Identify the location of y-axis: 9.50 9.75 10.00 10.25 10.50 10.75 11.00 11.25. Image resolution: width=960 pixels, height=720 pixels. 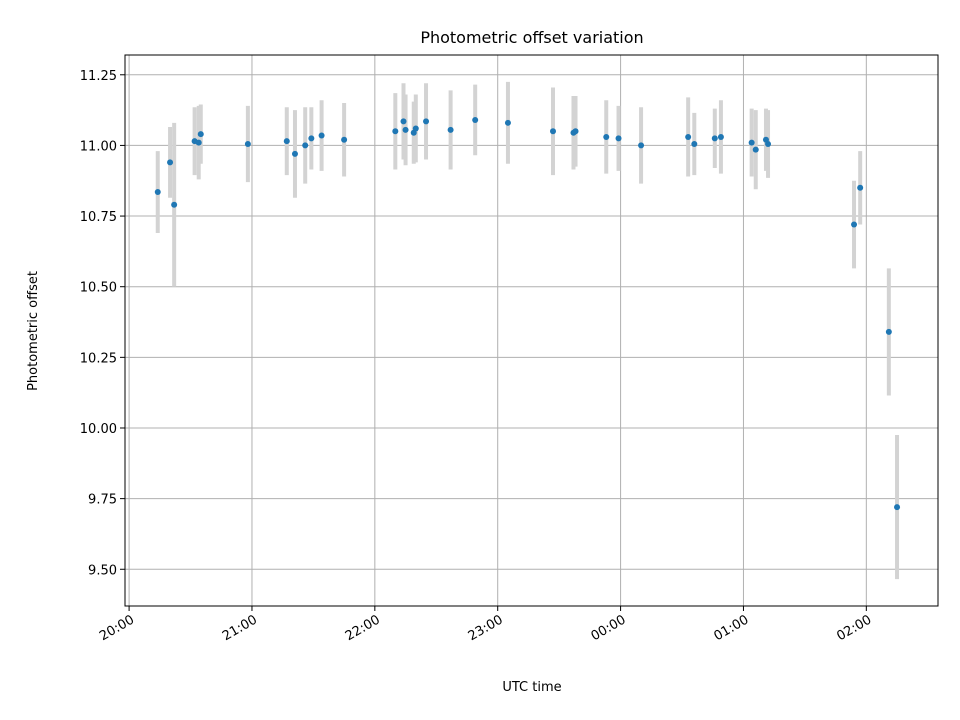
(102, 323).